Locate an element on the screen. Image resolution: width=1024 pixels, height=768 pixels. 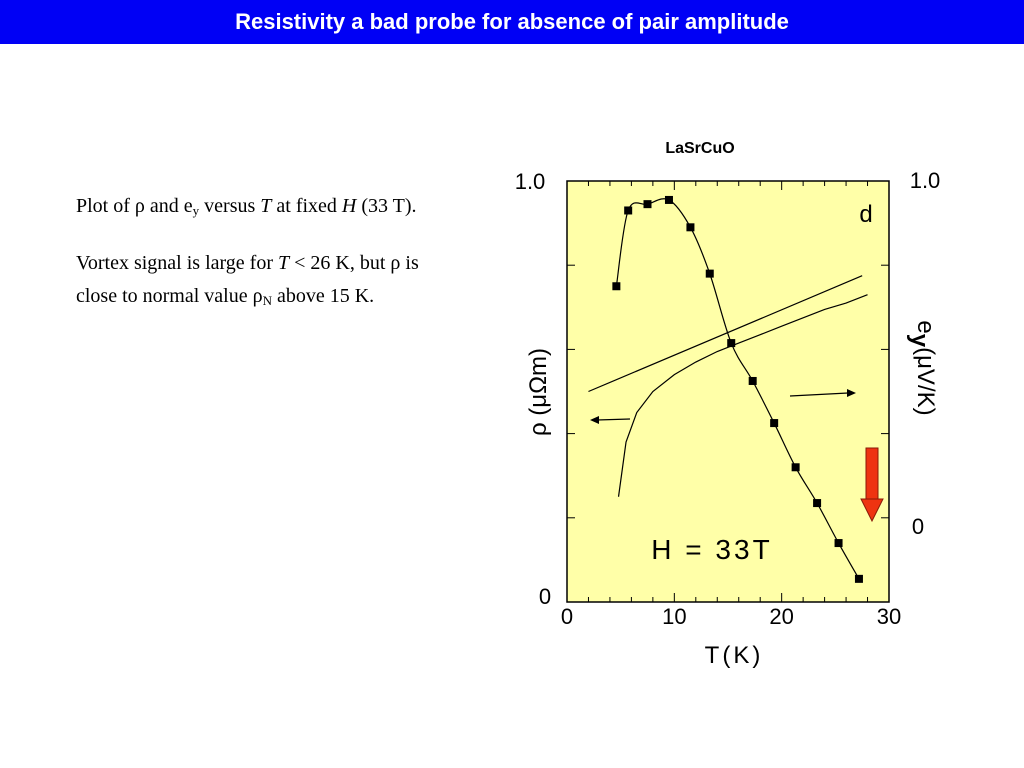
data-markers is located at coordinates (737, 389).